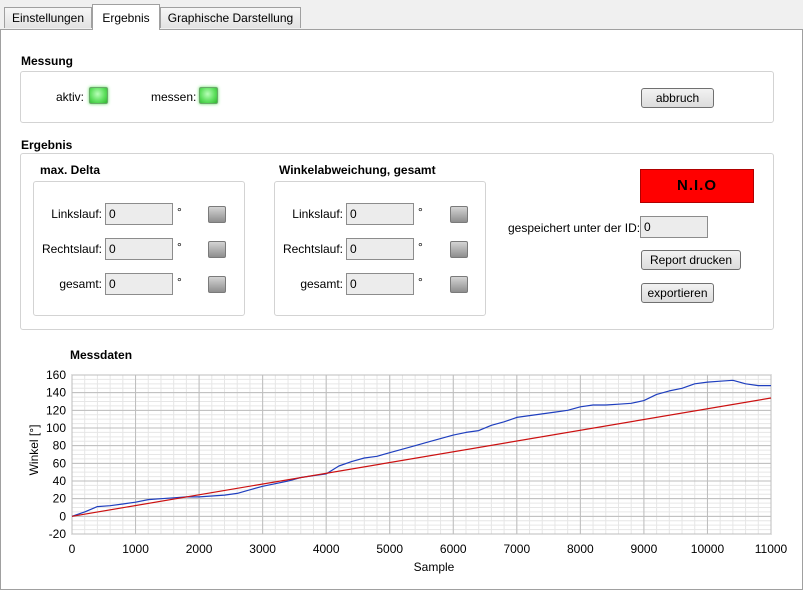 This screenshot has height=591, width=803. What do you see at coordinates (60, 463) in the screenshot?
I see `y-tick-label: 60` at bounding box center [60, 463].